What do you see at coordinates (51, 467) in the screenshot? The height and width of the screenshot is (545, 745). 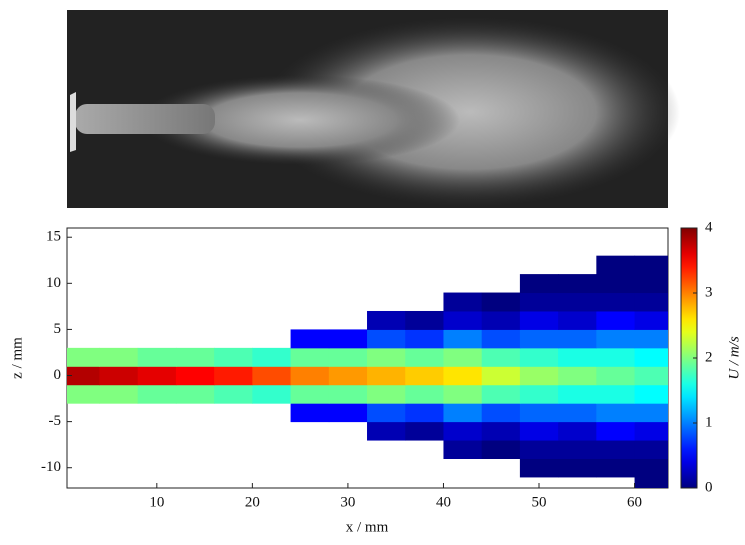 I see `y-tick-label: -10` at bounding box center [51, 467].